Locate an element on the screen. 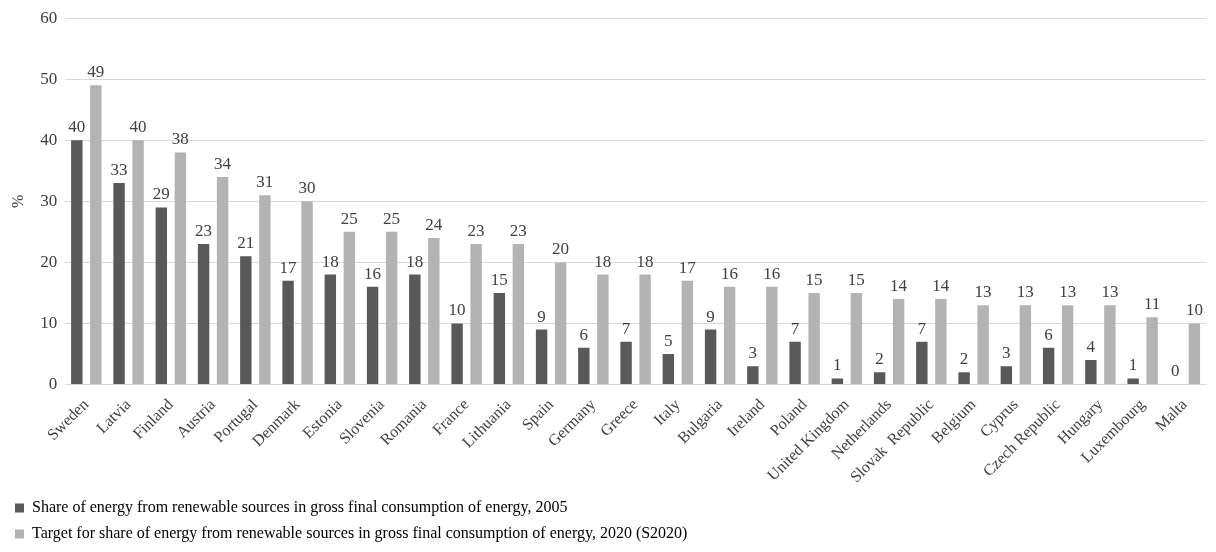  y-tick-label: 40 is located at coordinates (49, 139).